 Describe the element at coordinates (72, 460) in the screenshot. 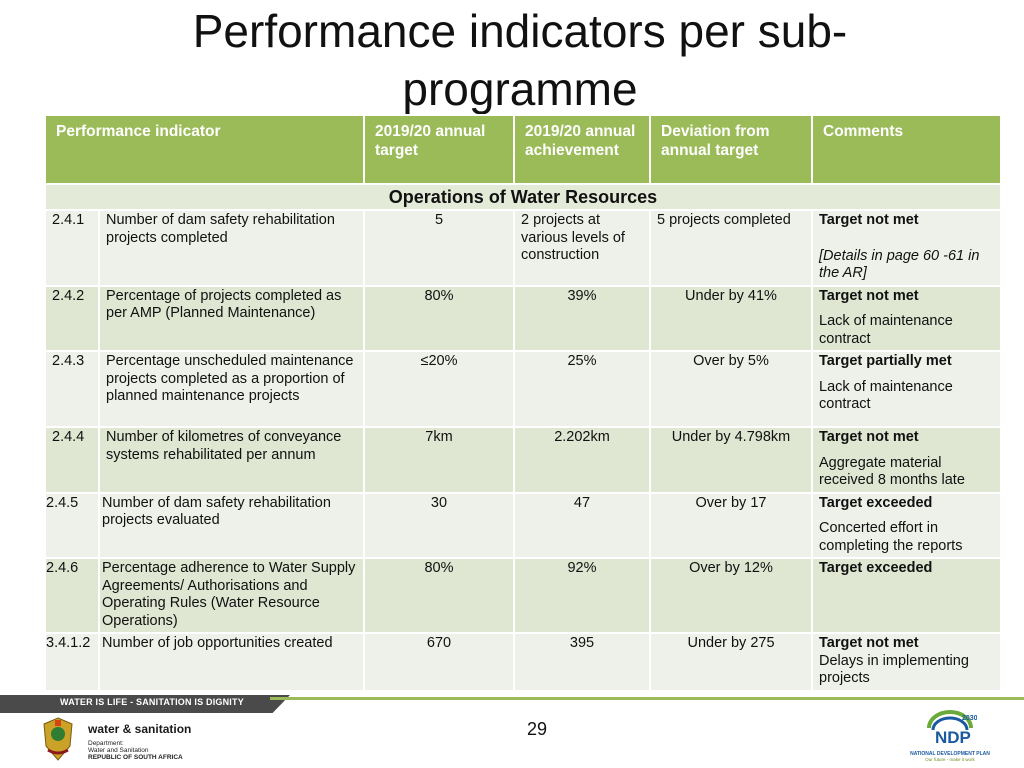

I see `indicator-code: 2.4.4` at that location.